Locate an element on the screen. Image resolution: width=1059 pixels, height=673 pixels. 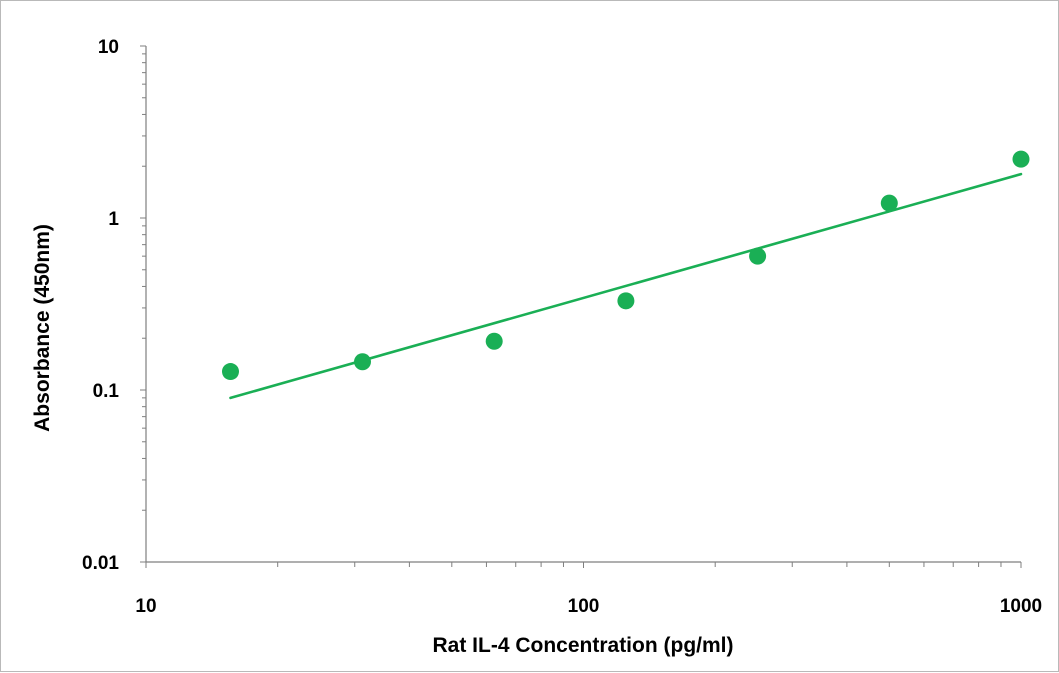
y-tick-label: 10 is located at coordinates (108, 47).